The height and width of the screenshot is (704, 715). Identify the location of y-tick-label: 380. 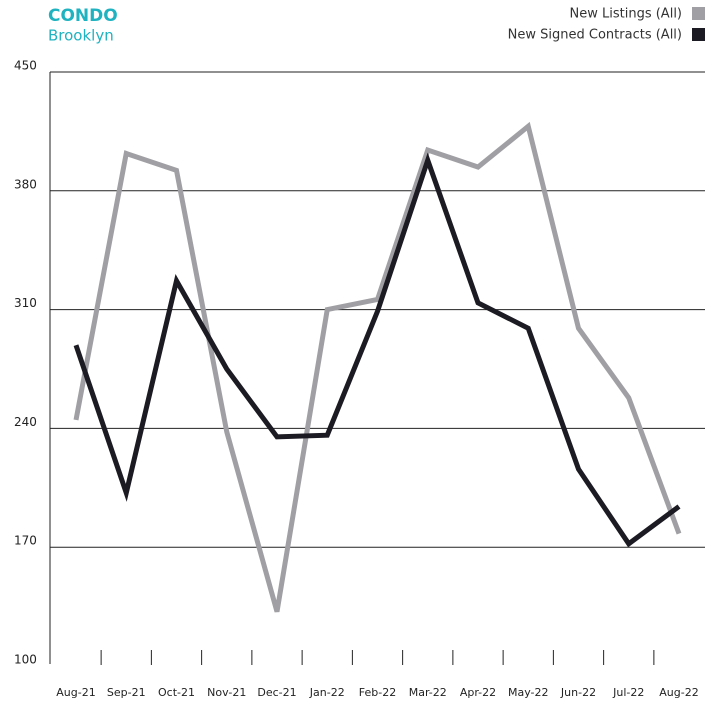
(25, 184).